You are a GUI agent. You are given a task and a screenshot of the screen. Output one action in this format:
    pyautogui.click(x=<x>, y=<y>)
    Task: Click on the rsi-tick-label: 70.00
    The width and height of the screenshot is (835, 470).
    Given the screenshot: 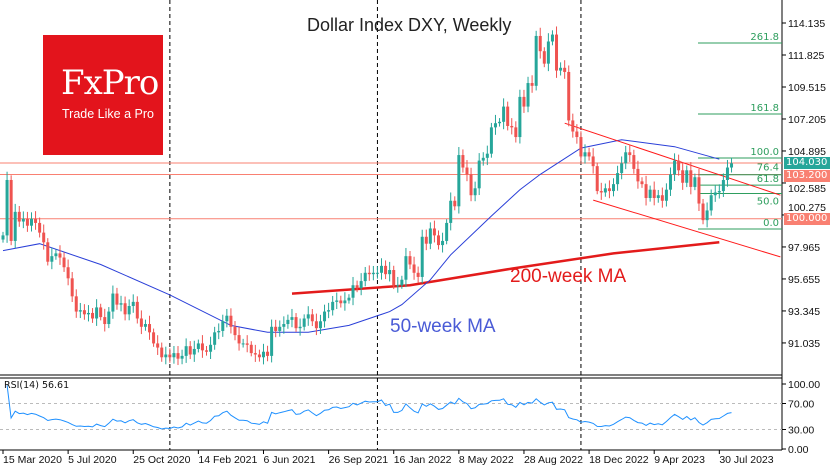 What is the action you would take?
    pyautogui.click(x=801, y=405)
    